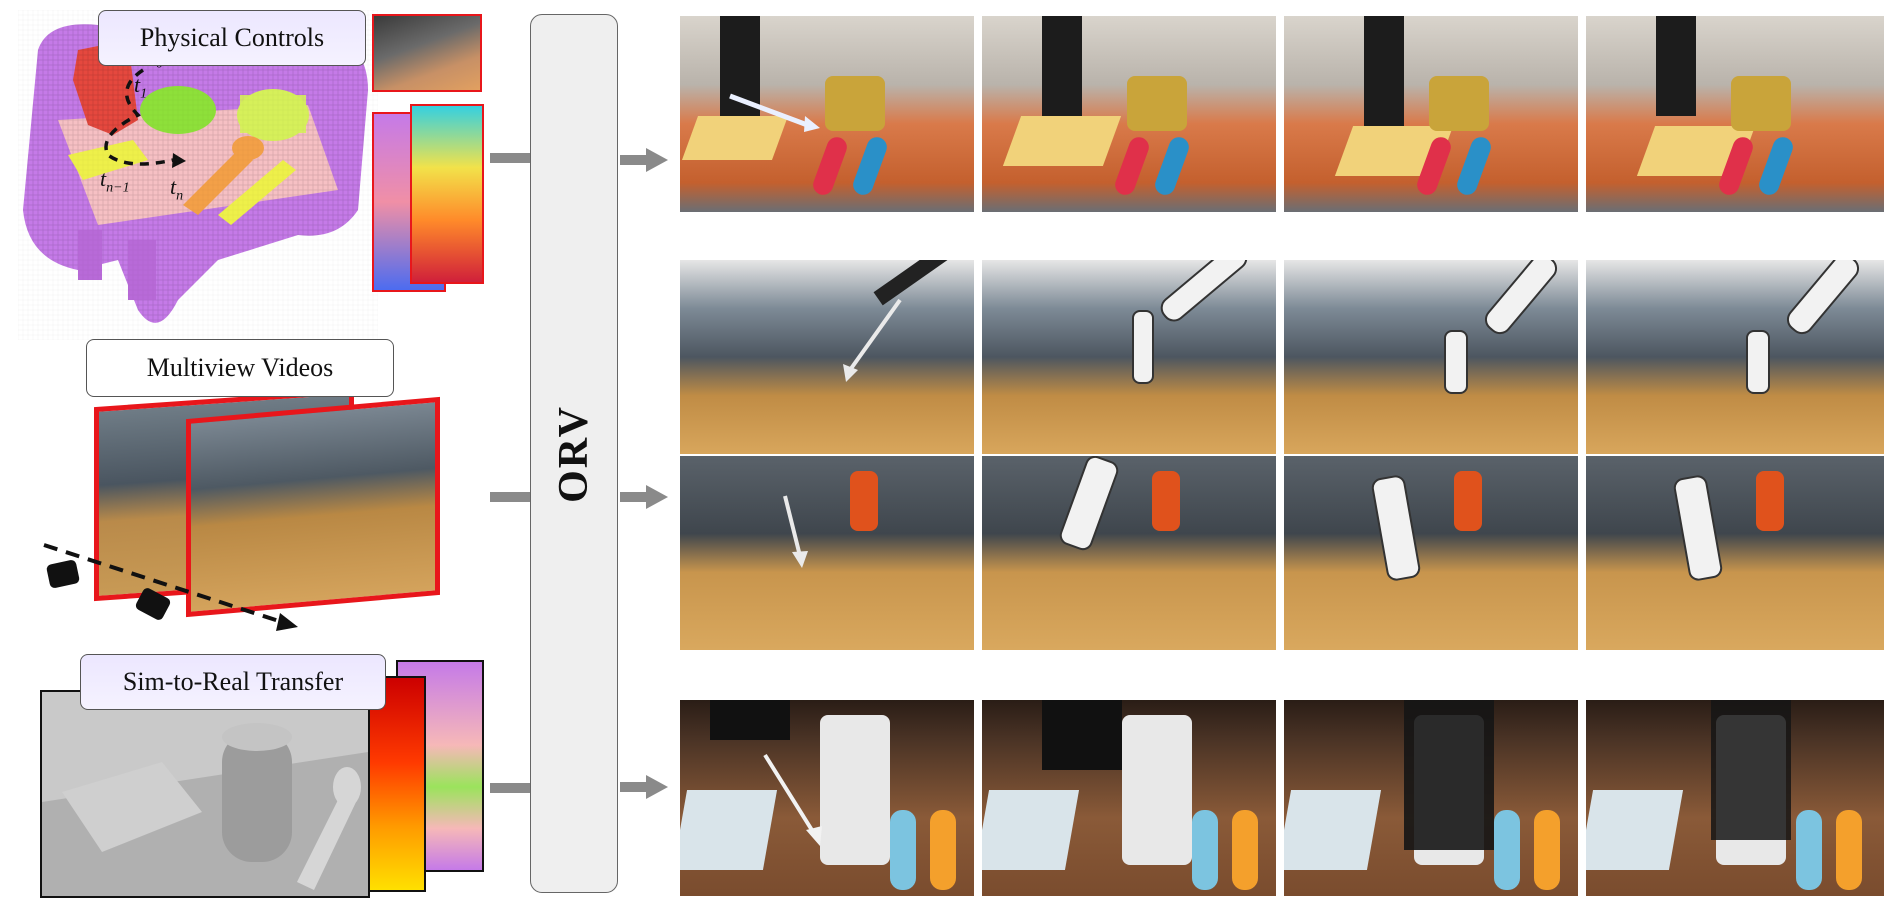 This screenshot has height=899, width=1884. What do you see at coordinates (232, 38) in the screenshot?
I see `physical-controls-label: Physical Controls` at bounding box center [232, 38].